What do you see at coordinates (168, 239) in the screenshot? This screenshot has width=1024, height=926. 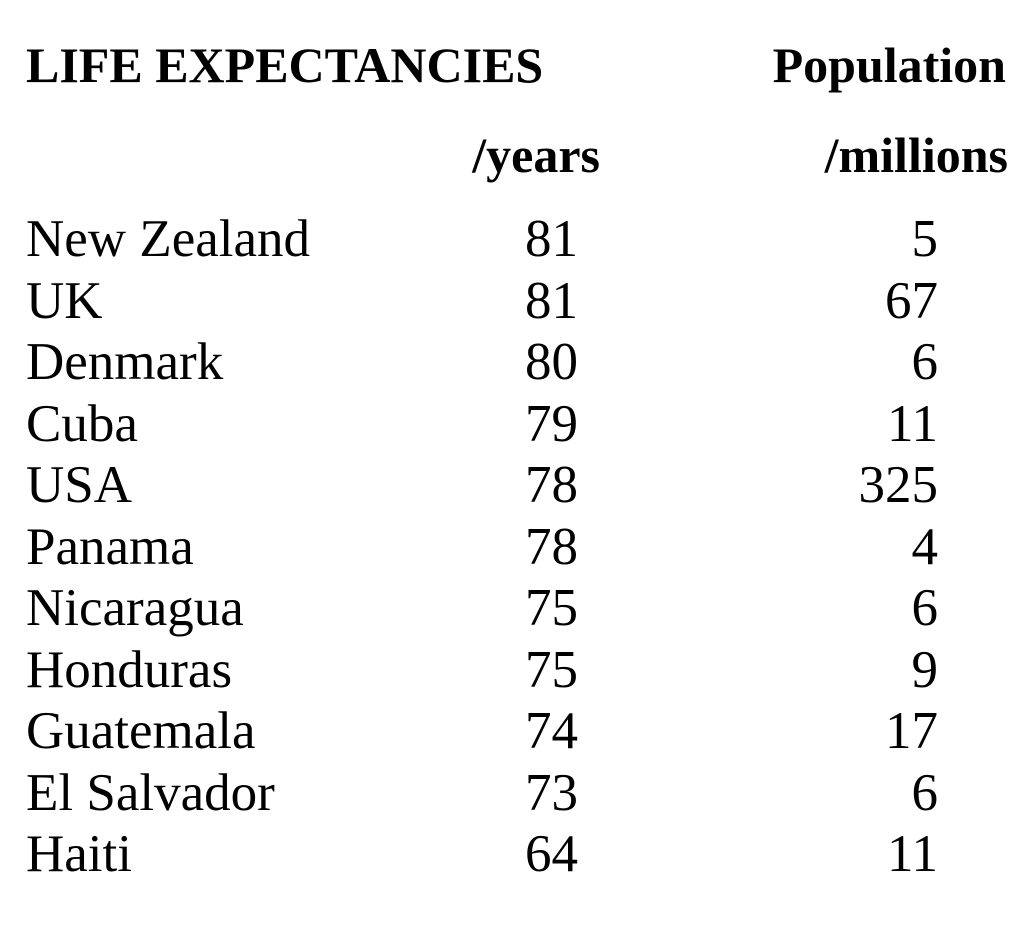 I see `country-cell: New Zealand` at bounding box center [168, 239].